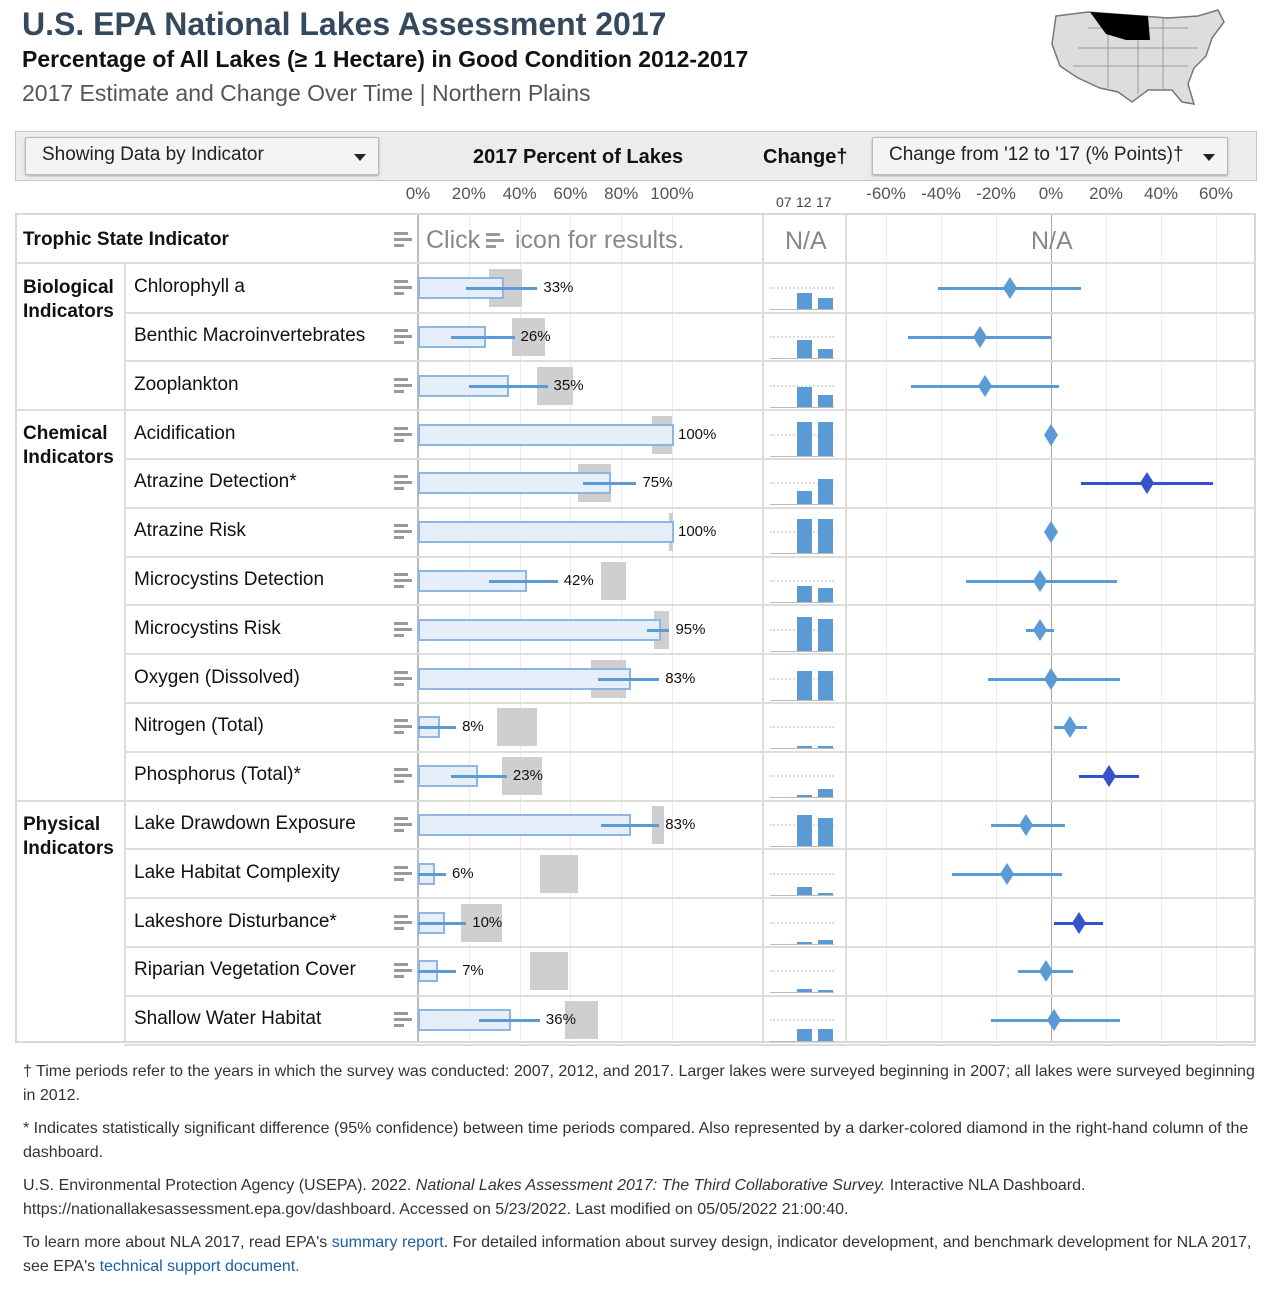 The image size is (1280, 1314). I want to click on group-label: Biological Indicators, so click(68, 299).